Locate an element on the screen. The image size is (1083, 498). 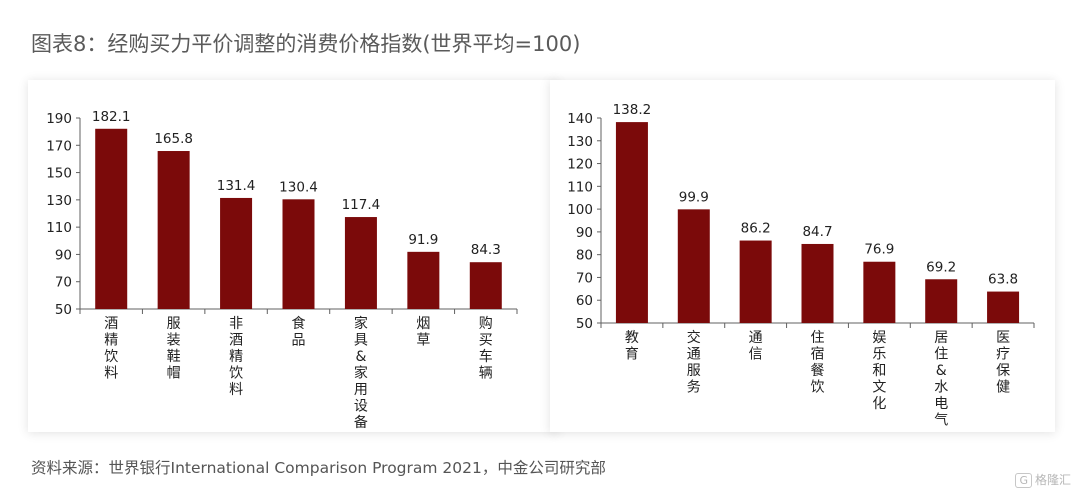
category-label: 住宿餐饮 is located at coordinates (818, 363).